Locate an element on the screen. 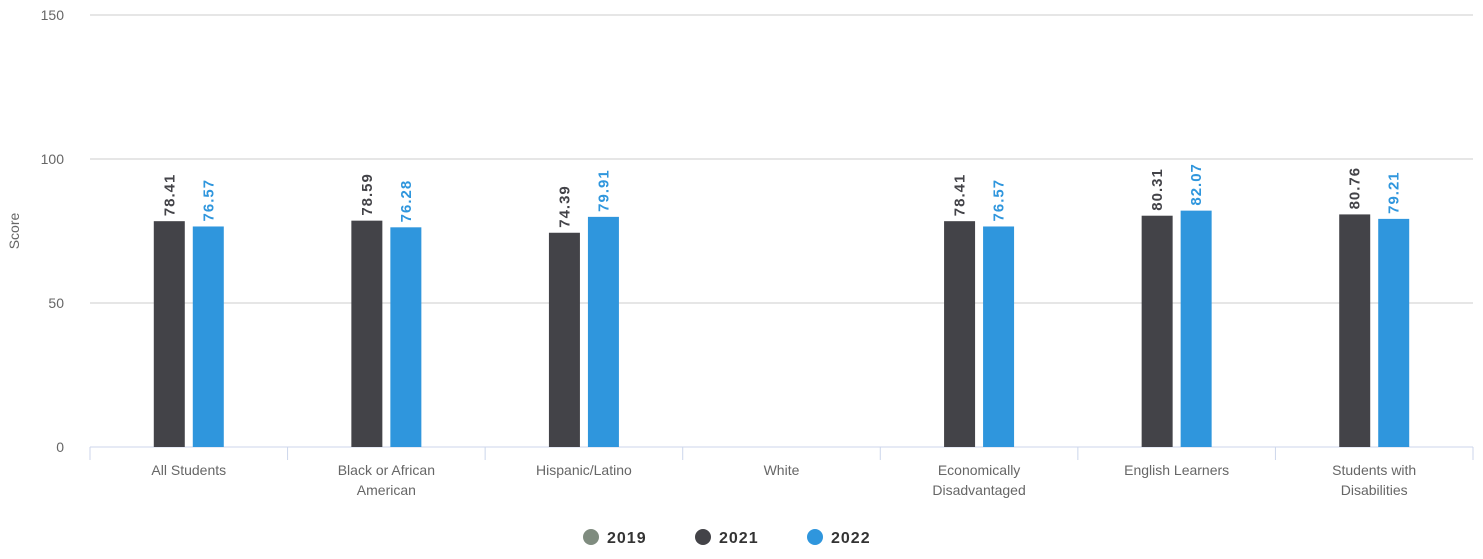  data-label-2022: 76.28 is located at coordinates (406, 201).